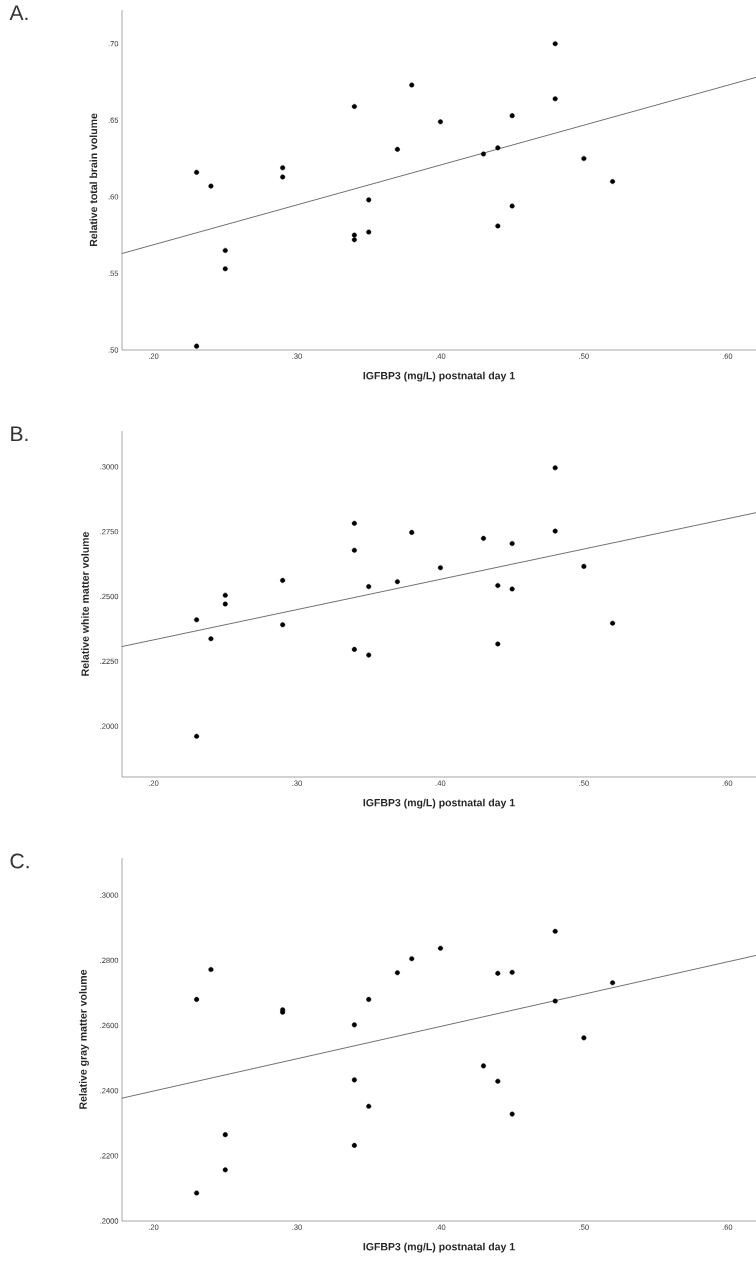 This screenshot has height=1262, width=756. What do you see at coordinates (84, 1039) in the screenshot?
I see `y-axis-title: Relative gray matter volume` at bounding box center [84, 1039].